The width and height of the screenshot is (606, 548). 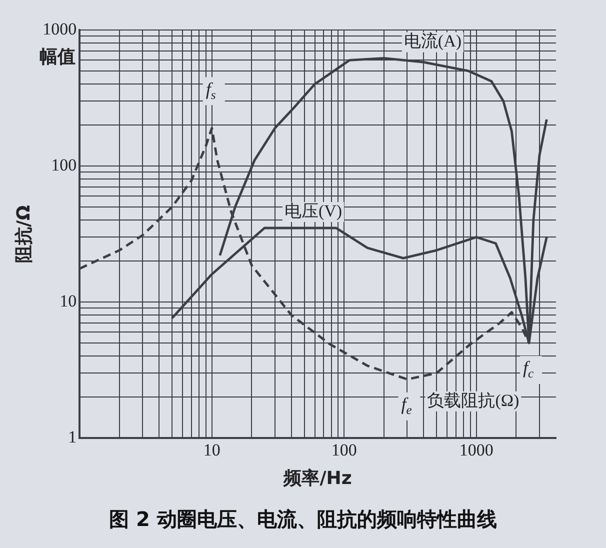 I want to click on series-label: 电压(V), so click(x=313, y=210).